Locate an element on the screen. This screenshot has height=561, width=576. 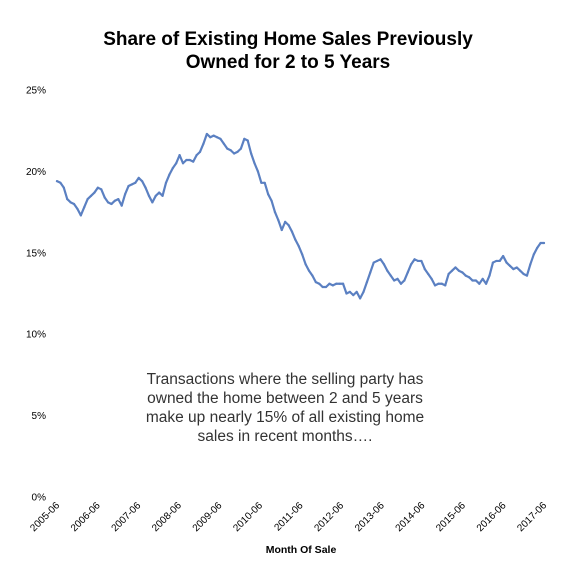
x-tick-label: 2015-06 is located at coordinates (451, 517).